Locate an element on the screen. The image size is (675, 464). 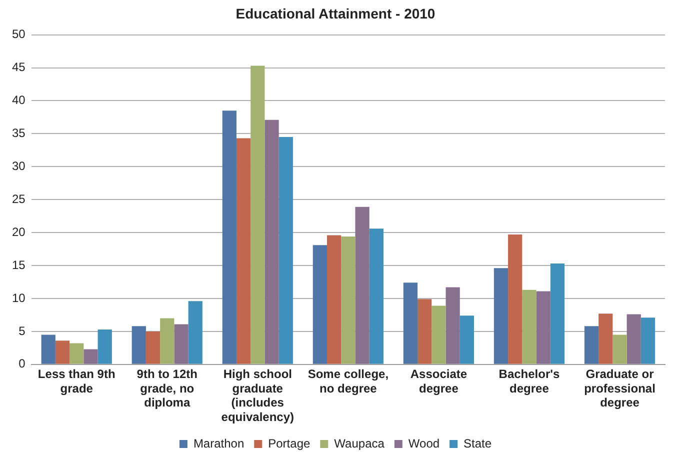
x-tick-label: Some college, no degree is located at coordinates (348, 381).